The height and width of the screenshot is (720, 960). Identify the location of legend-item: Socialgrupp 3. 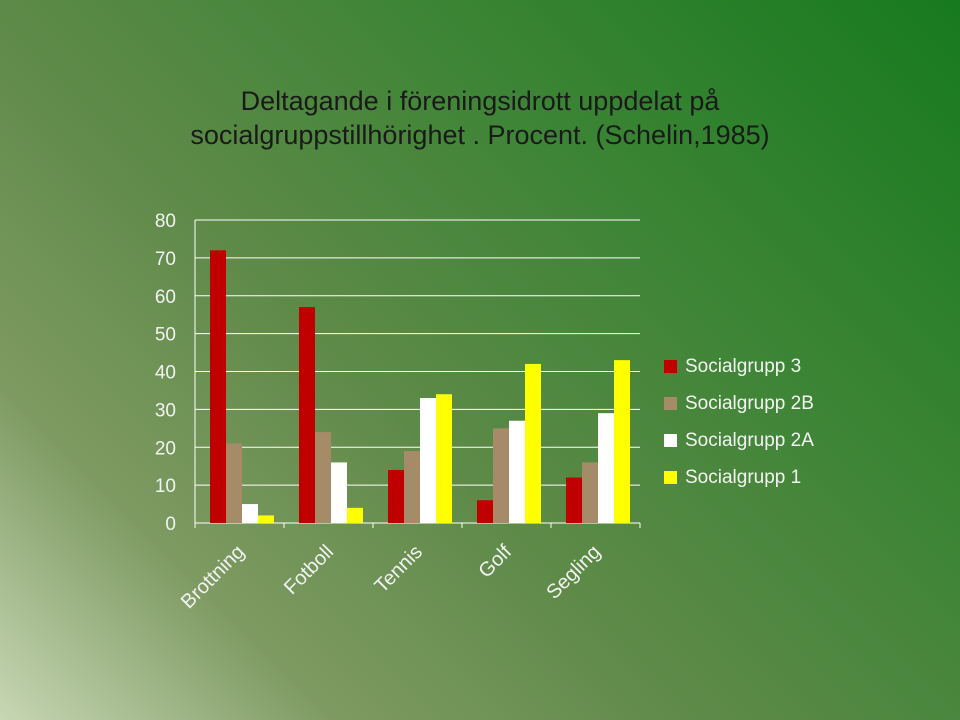
(739, 366).